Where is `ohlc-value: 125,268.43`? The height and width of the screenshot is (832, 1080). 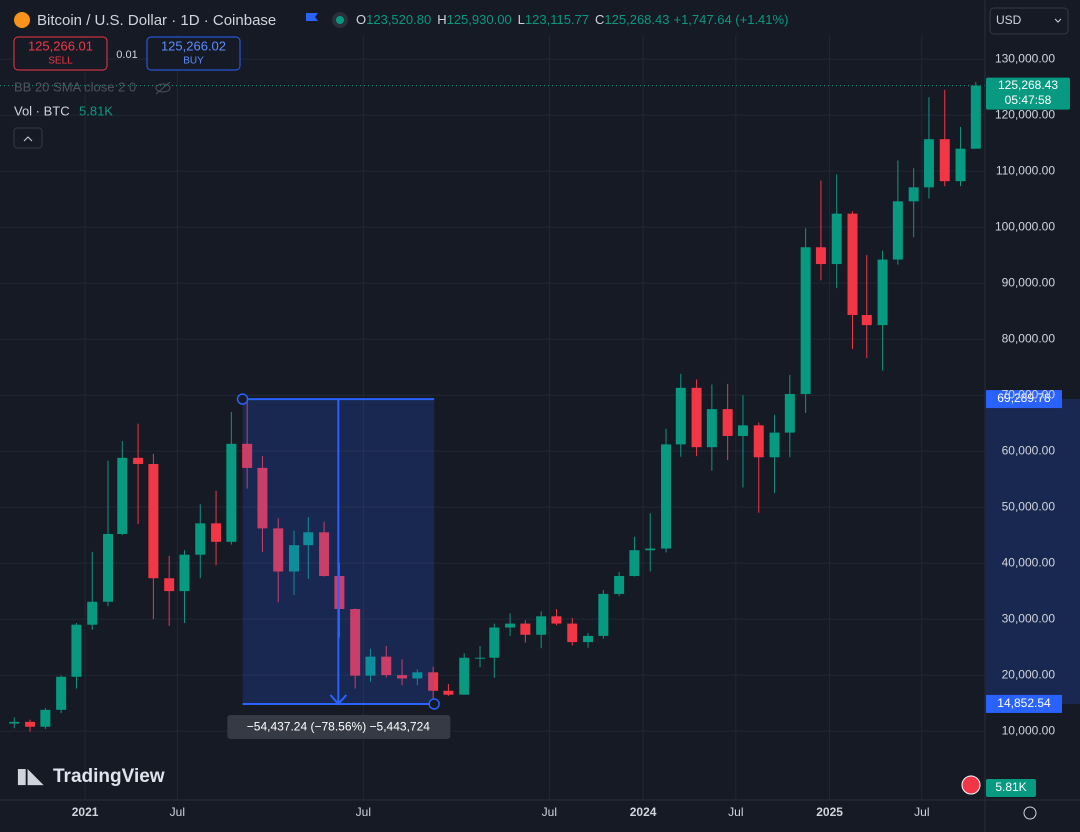
ohlc-value: 125,268.43 is located at coordinates (636, 19).